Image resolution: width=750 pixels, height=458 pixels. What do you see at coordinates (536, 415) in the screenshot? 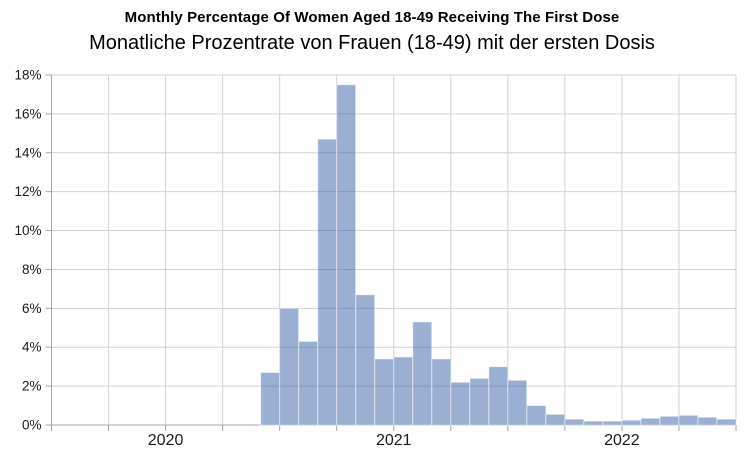
I see `bar-feb-2022` at bounding box center [536, 415].